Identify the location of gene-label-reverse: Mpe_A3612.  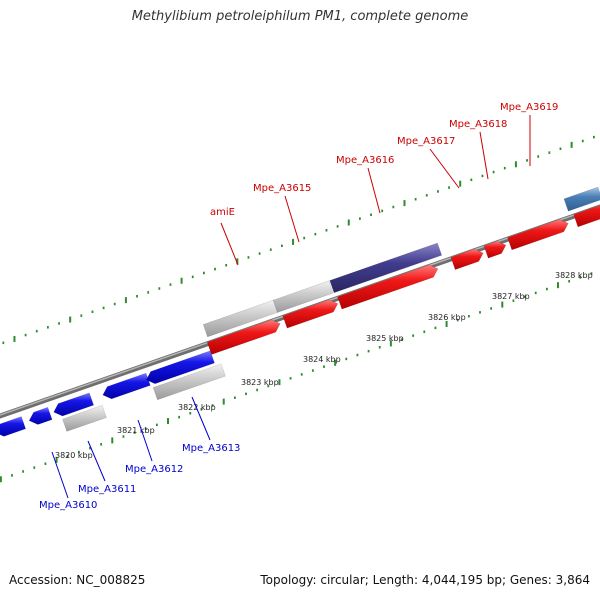
(154, 469).